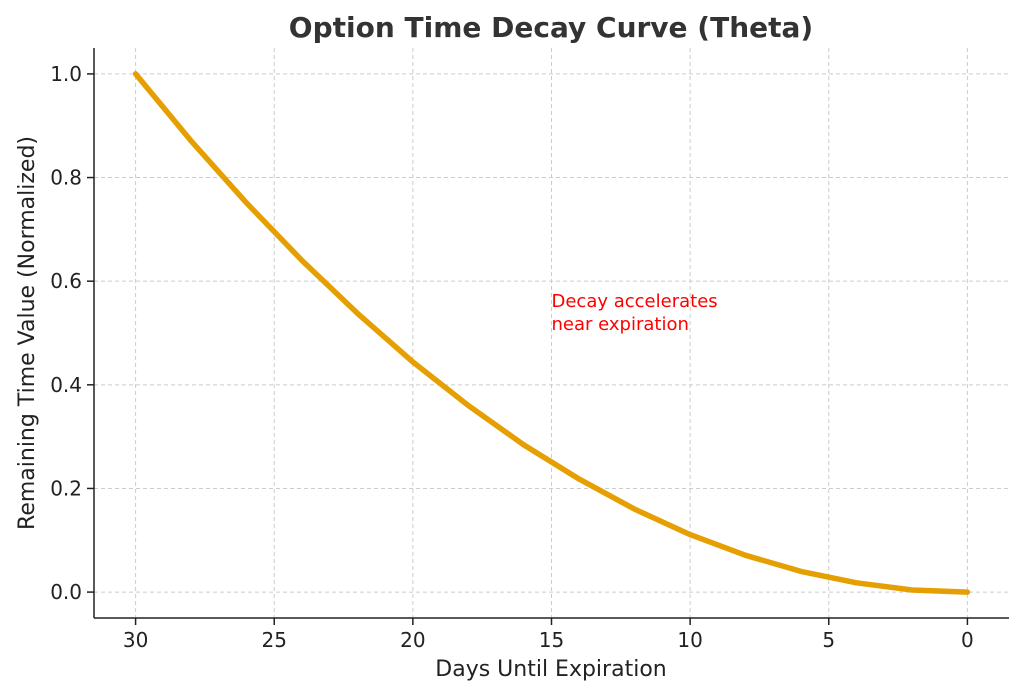 This screenshot has height=696, width=1024. What do you see at coordinates (72, 333) in the screenshot?
I see `y-ticks: 0.0 0.2 0.4 0.6 0.8 1.0` at bounding box center [72, 333].